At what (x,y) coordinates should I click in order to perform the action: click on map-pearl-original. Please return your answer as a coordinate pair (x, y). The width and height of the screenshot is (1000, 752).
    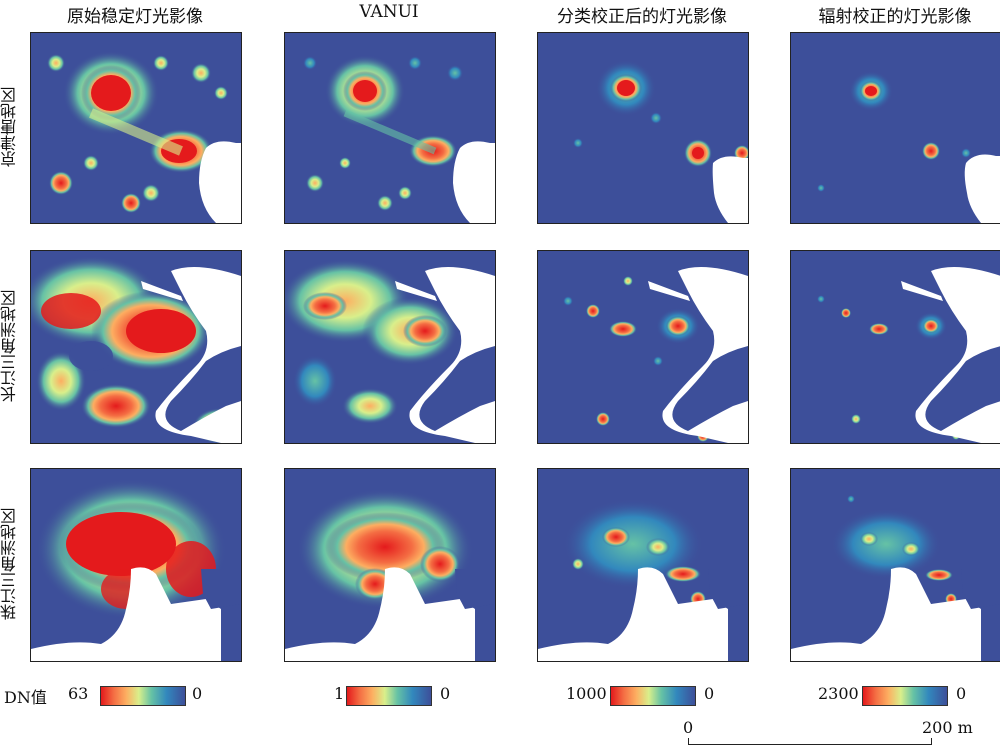
    Looking at the image, I should click on (136, 565).